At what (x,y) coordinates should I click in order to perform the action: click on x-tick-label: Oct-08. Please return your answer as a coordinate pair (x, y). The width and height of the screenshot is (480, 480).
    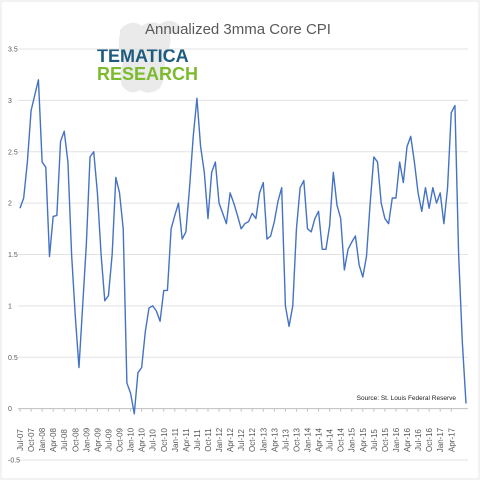
    Looking at the image, I should click on (75, 439).